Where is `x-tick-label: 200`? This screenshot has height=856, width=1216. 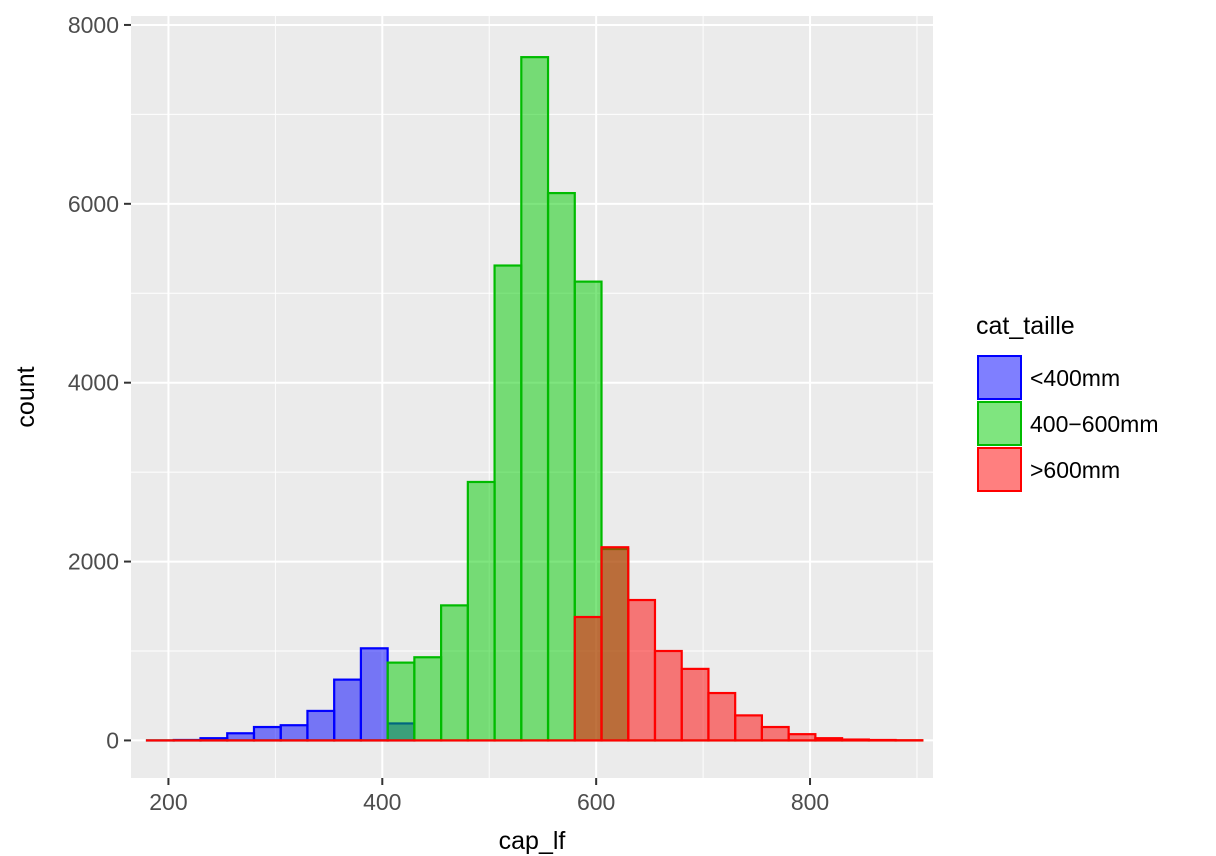 x-tick-label: 200 is located at coordinates (168, 802).